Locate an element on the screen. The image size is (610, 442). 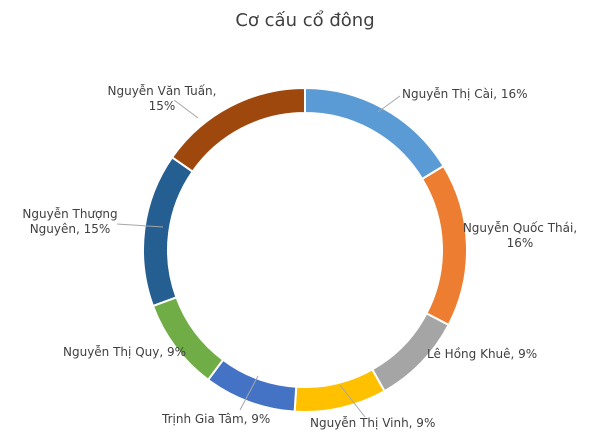
data-label-line: Nguyễn Thị Cài, 16% is located at coordinates (465, 94).